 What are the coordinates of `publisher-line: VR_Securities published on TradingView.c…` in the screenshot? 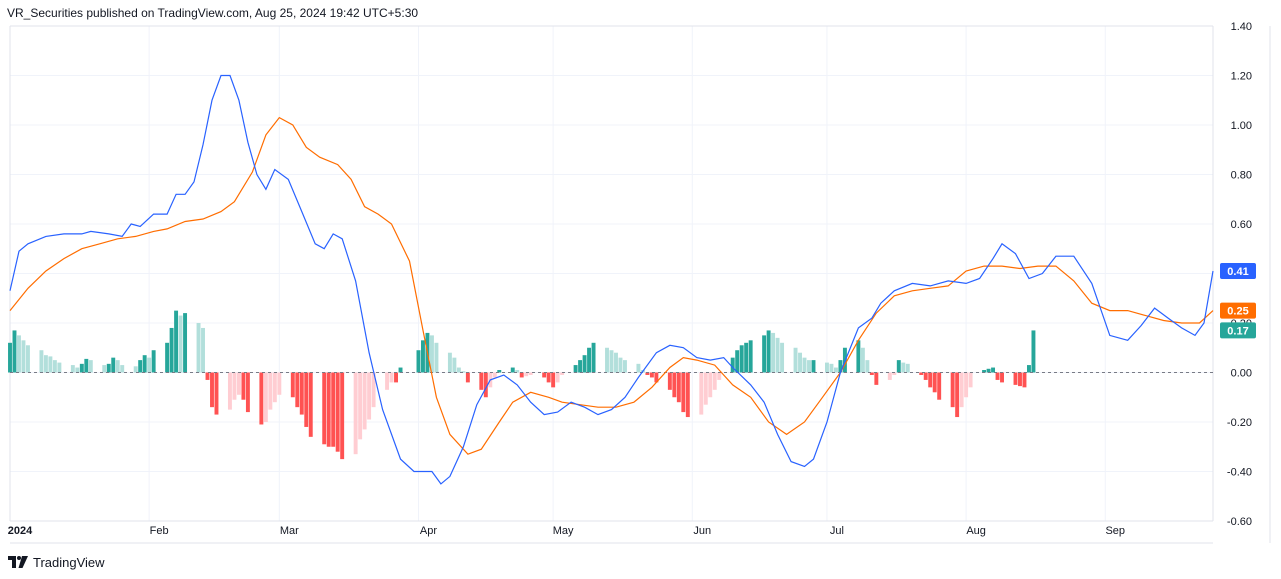 It's located at (213, 13).